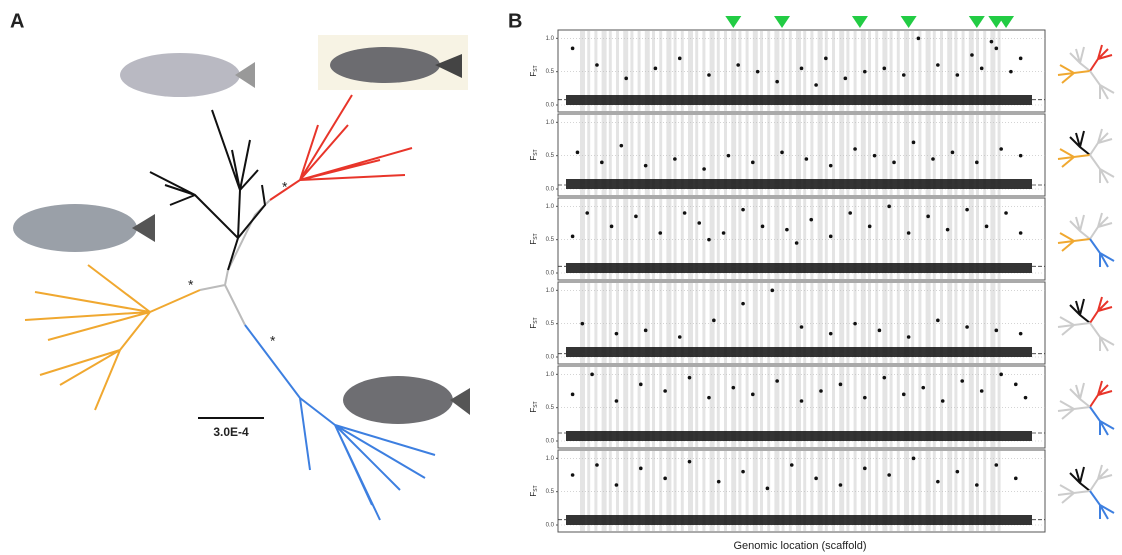 This screenshot has height=555, width=1122. What do you see at coordinates (75, 228) in the screenshot?
I see `fish` at bounding box center [75, 228].